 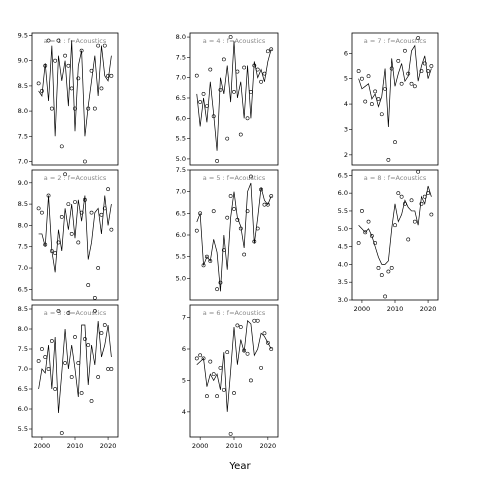 What do you see at coordinates (346, 104) in the screenshot?
I see `y-tick-label: 4` at bounding box center [346, 104].